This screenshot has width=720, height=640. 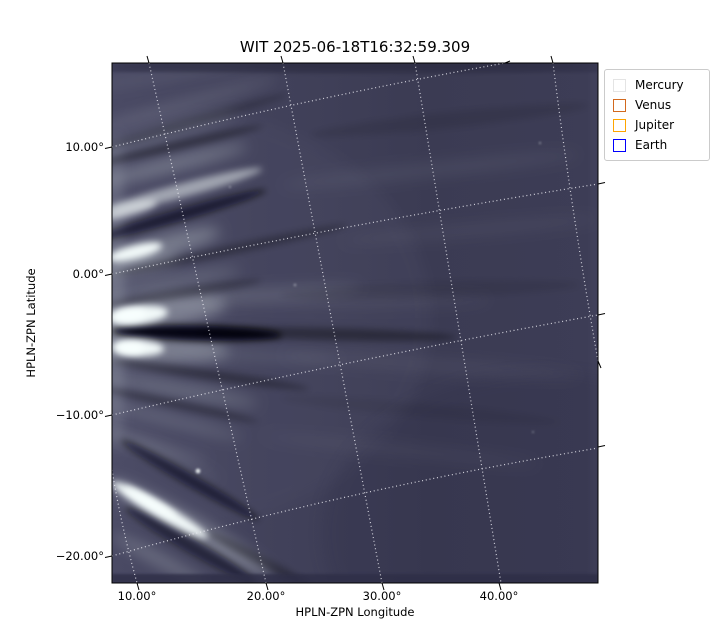 What do you see at coordinates (594, 323) in the screenshot?
I see `right-edge-strip` at bounding box center [594, 323].